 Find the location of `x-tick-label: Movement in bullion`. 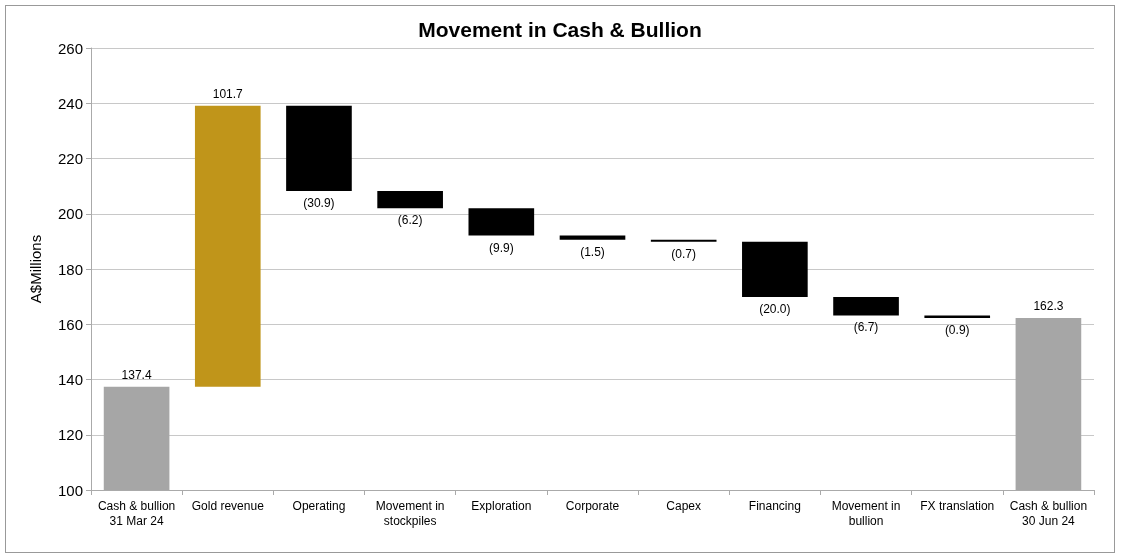

x-tick-label: Movement in bullion is located at coordinates (866, 513).